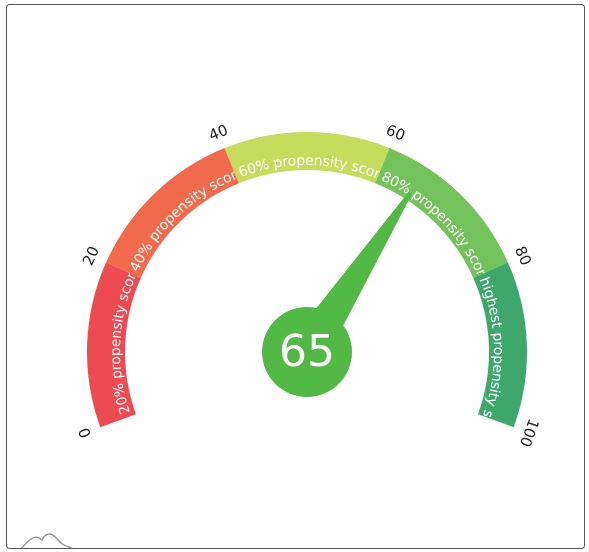  Describe the element at coordinates (395, 133) in the screenshot. I see `tick-label: 60` at that location.